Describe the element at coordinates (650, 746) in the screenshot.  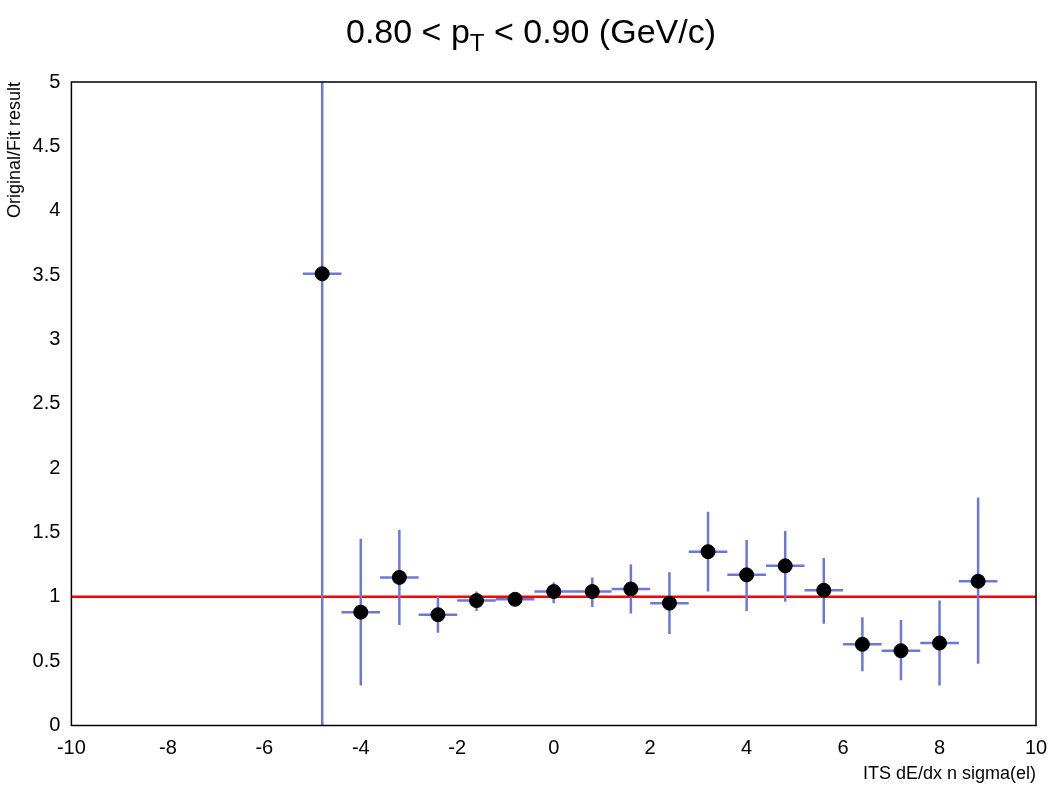
I see `x-tick-label: 2` at that location.